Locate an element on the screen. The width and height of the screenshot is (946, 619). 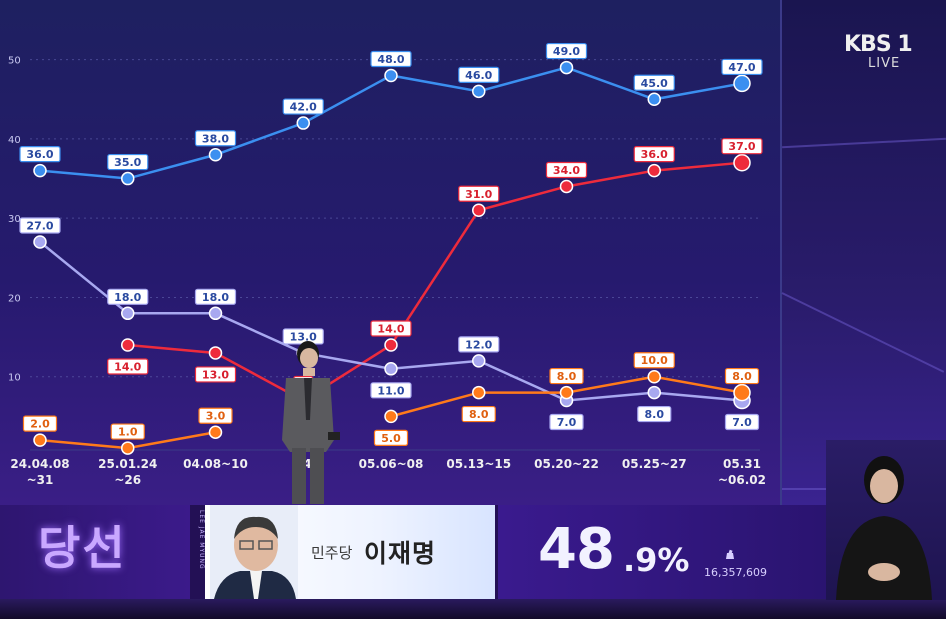
candidate-photo is located at coordinates (254, 552).